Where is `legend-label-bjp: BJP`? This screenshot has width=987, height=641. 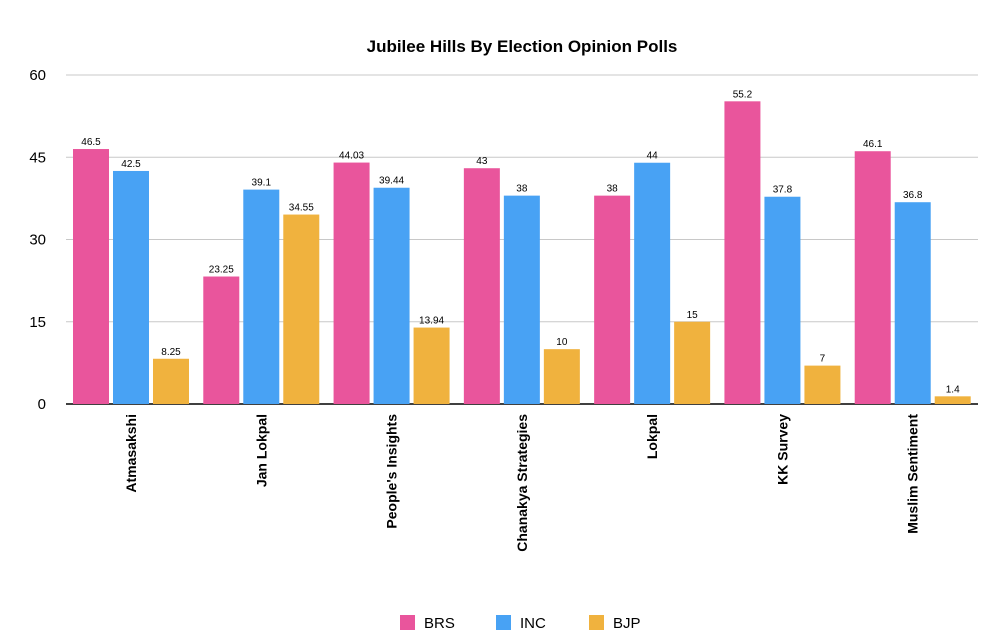
legend-label-bjp: BJP is located at coordinates (627, 623).